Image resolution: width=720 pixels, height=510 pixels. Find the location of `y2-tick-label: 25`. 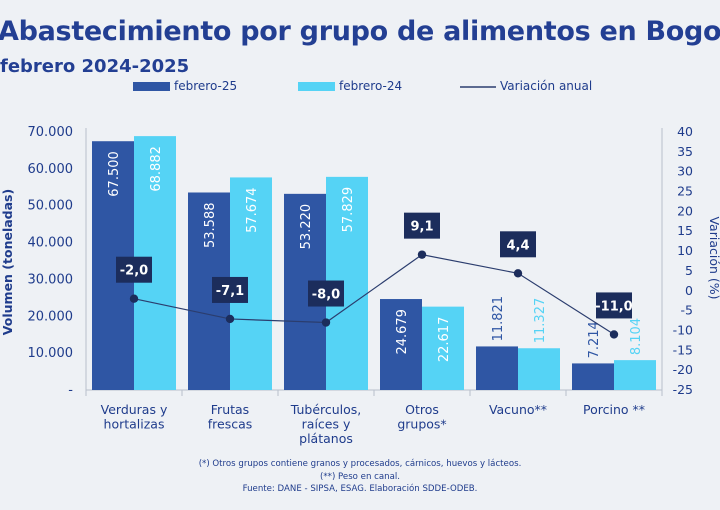

y2-tick-label: 25 is located at coordinates (685, 191).